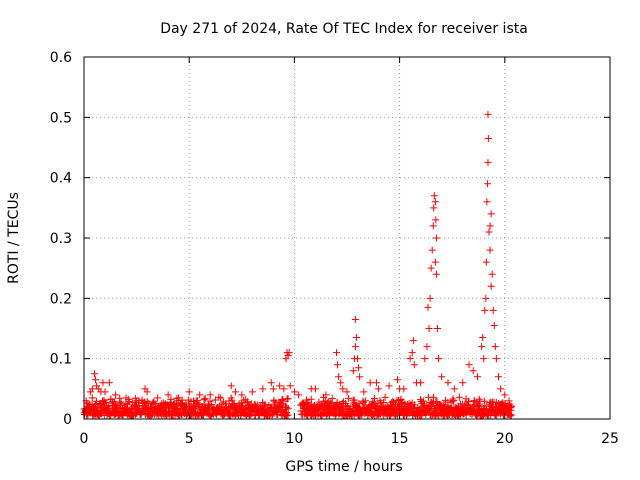  Describe the element at coordinates (61, 299) in the screenshot. I see `y-tick-label: 0.2` at that location.